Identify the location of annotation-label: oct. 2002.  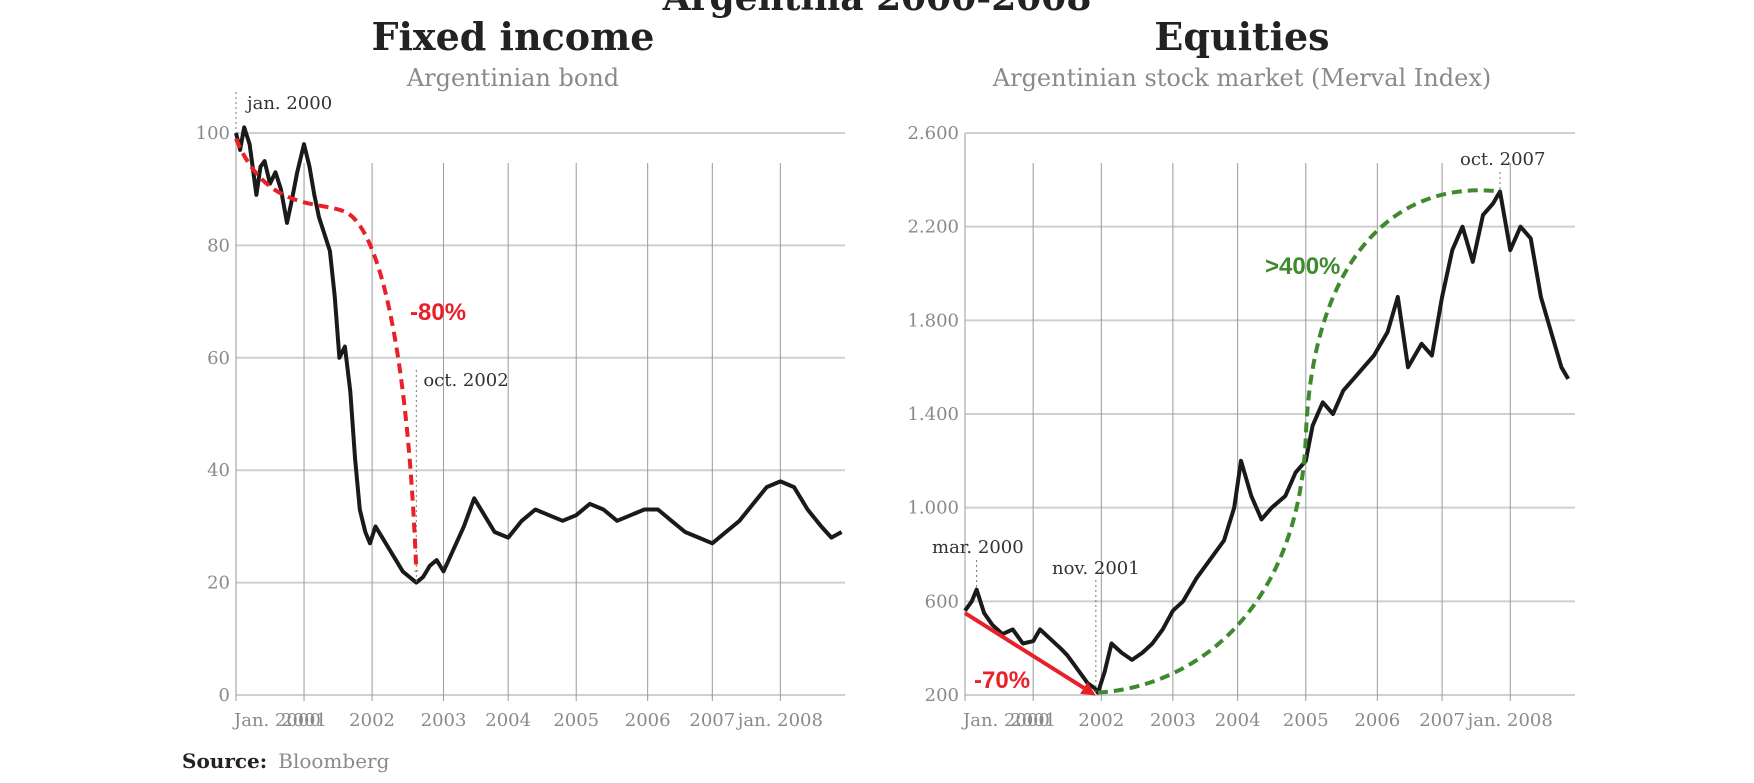
(465, 380).